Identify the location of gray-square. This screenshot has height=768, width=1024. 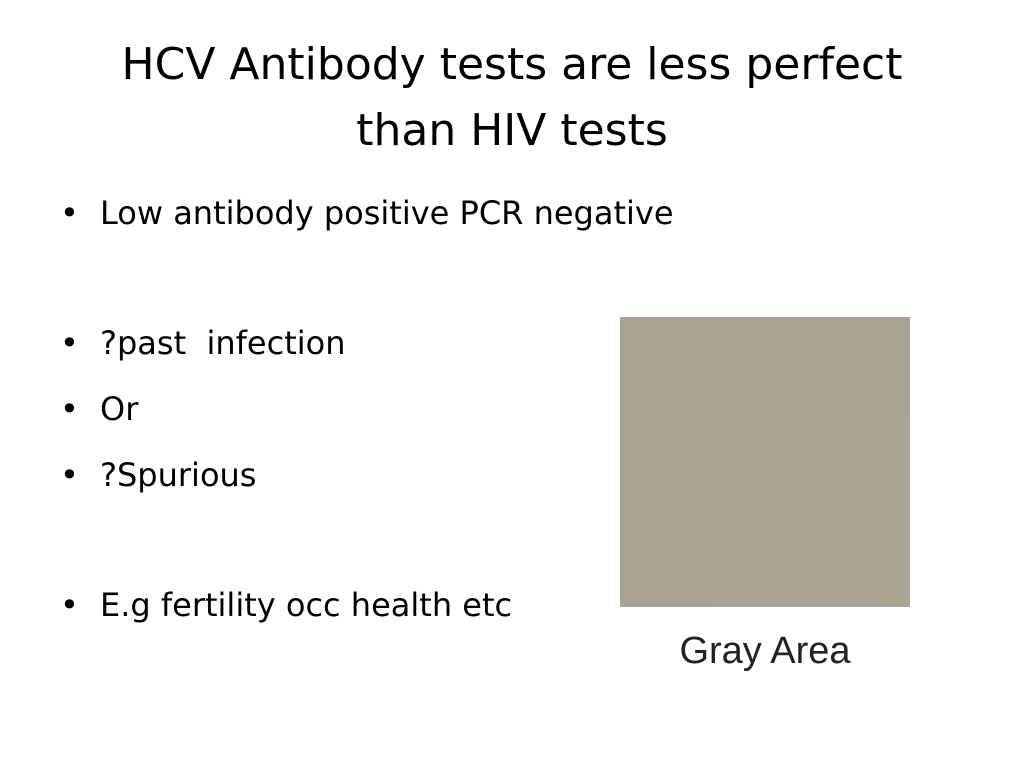
(765, 462).